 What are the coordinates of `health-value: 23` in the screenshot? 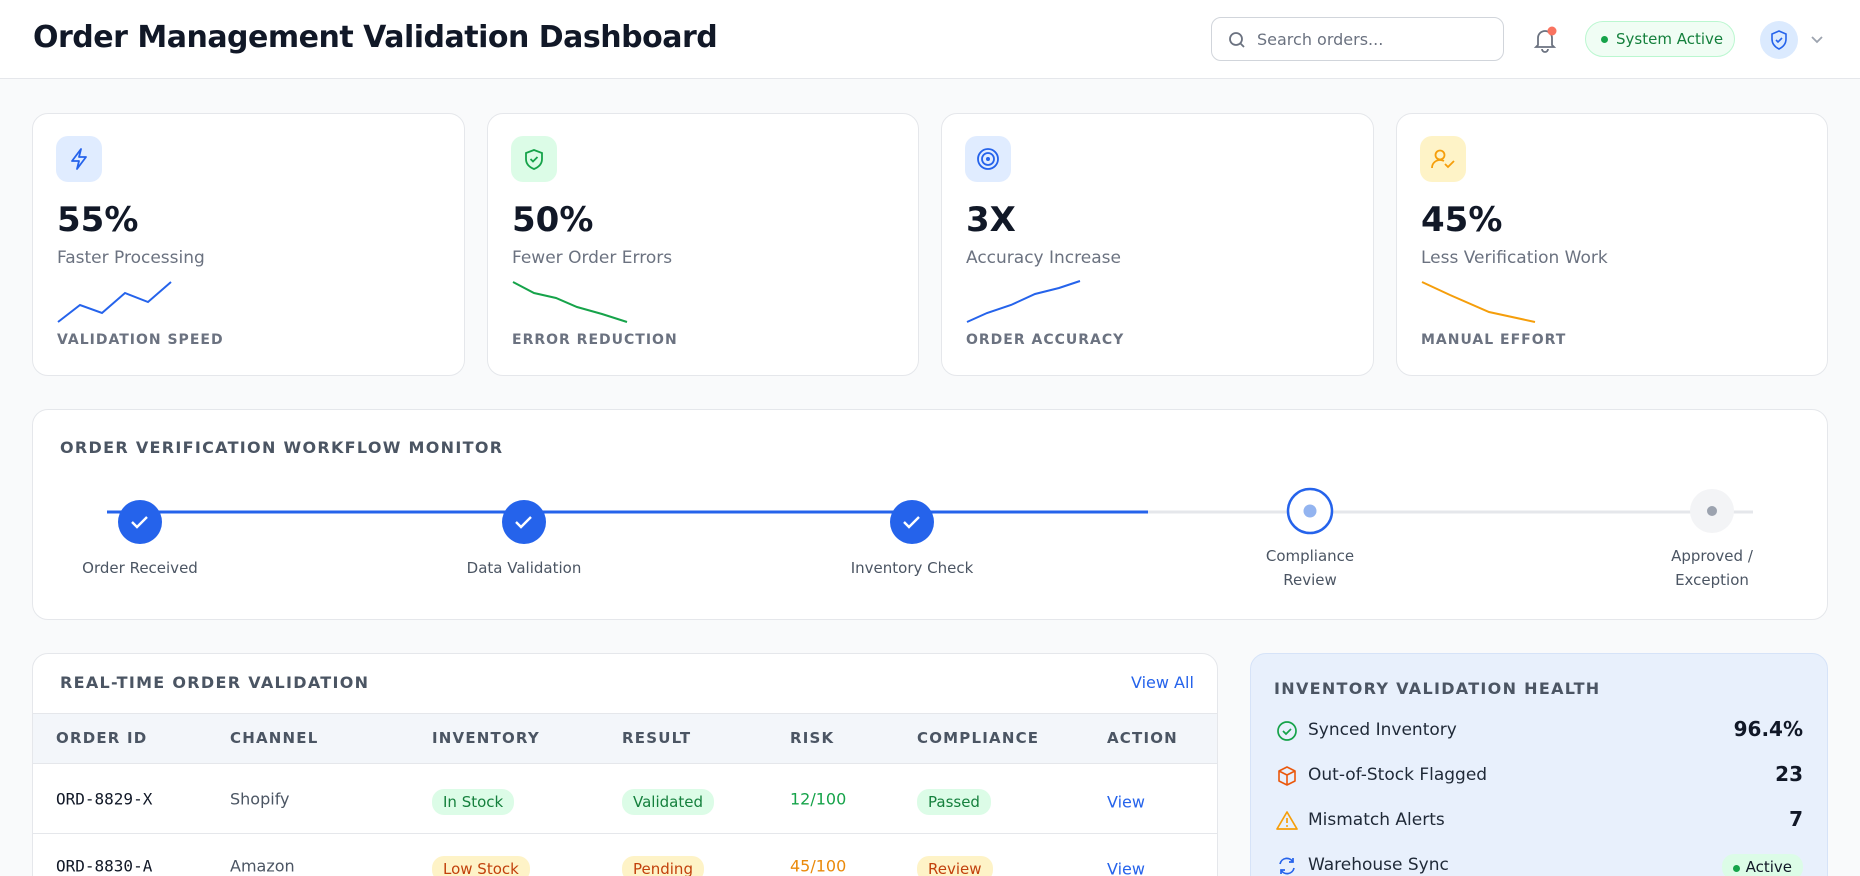 It's located at (1789, 774).